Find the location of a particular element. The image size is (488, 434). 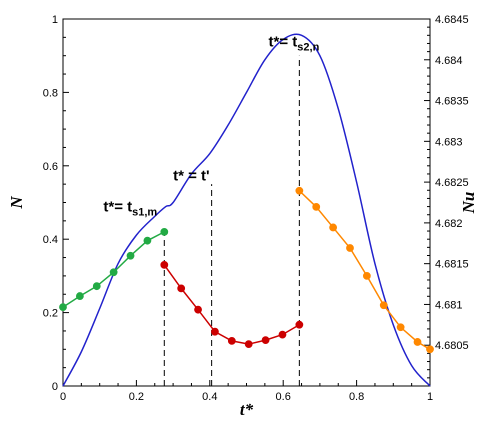

y-left-tick-label: 0.8 is located at coordinates (50, 93).